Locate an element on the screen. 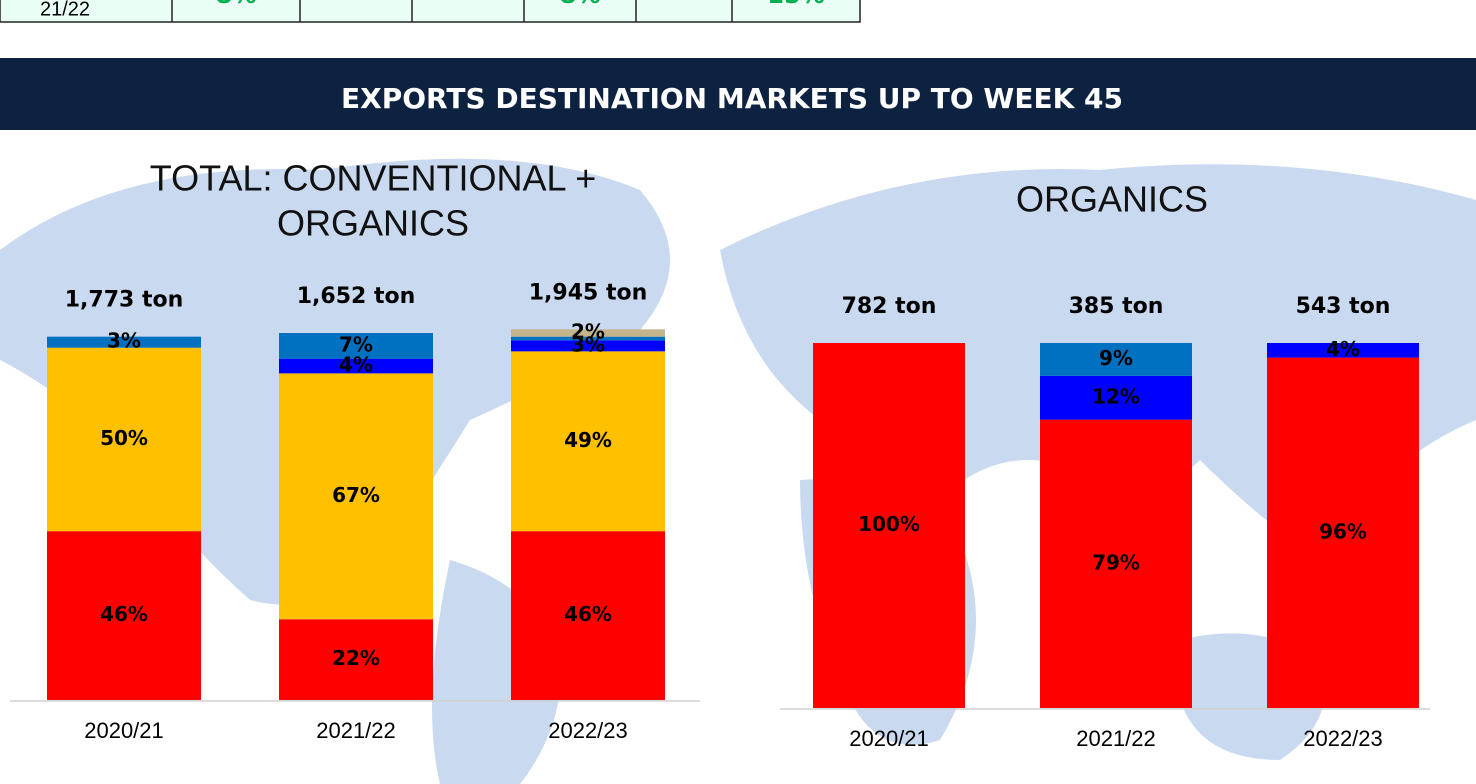 The width and height of the screenshot is (1476, 784). data-label: 9% is located at coordinates (1116, 358).